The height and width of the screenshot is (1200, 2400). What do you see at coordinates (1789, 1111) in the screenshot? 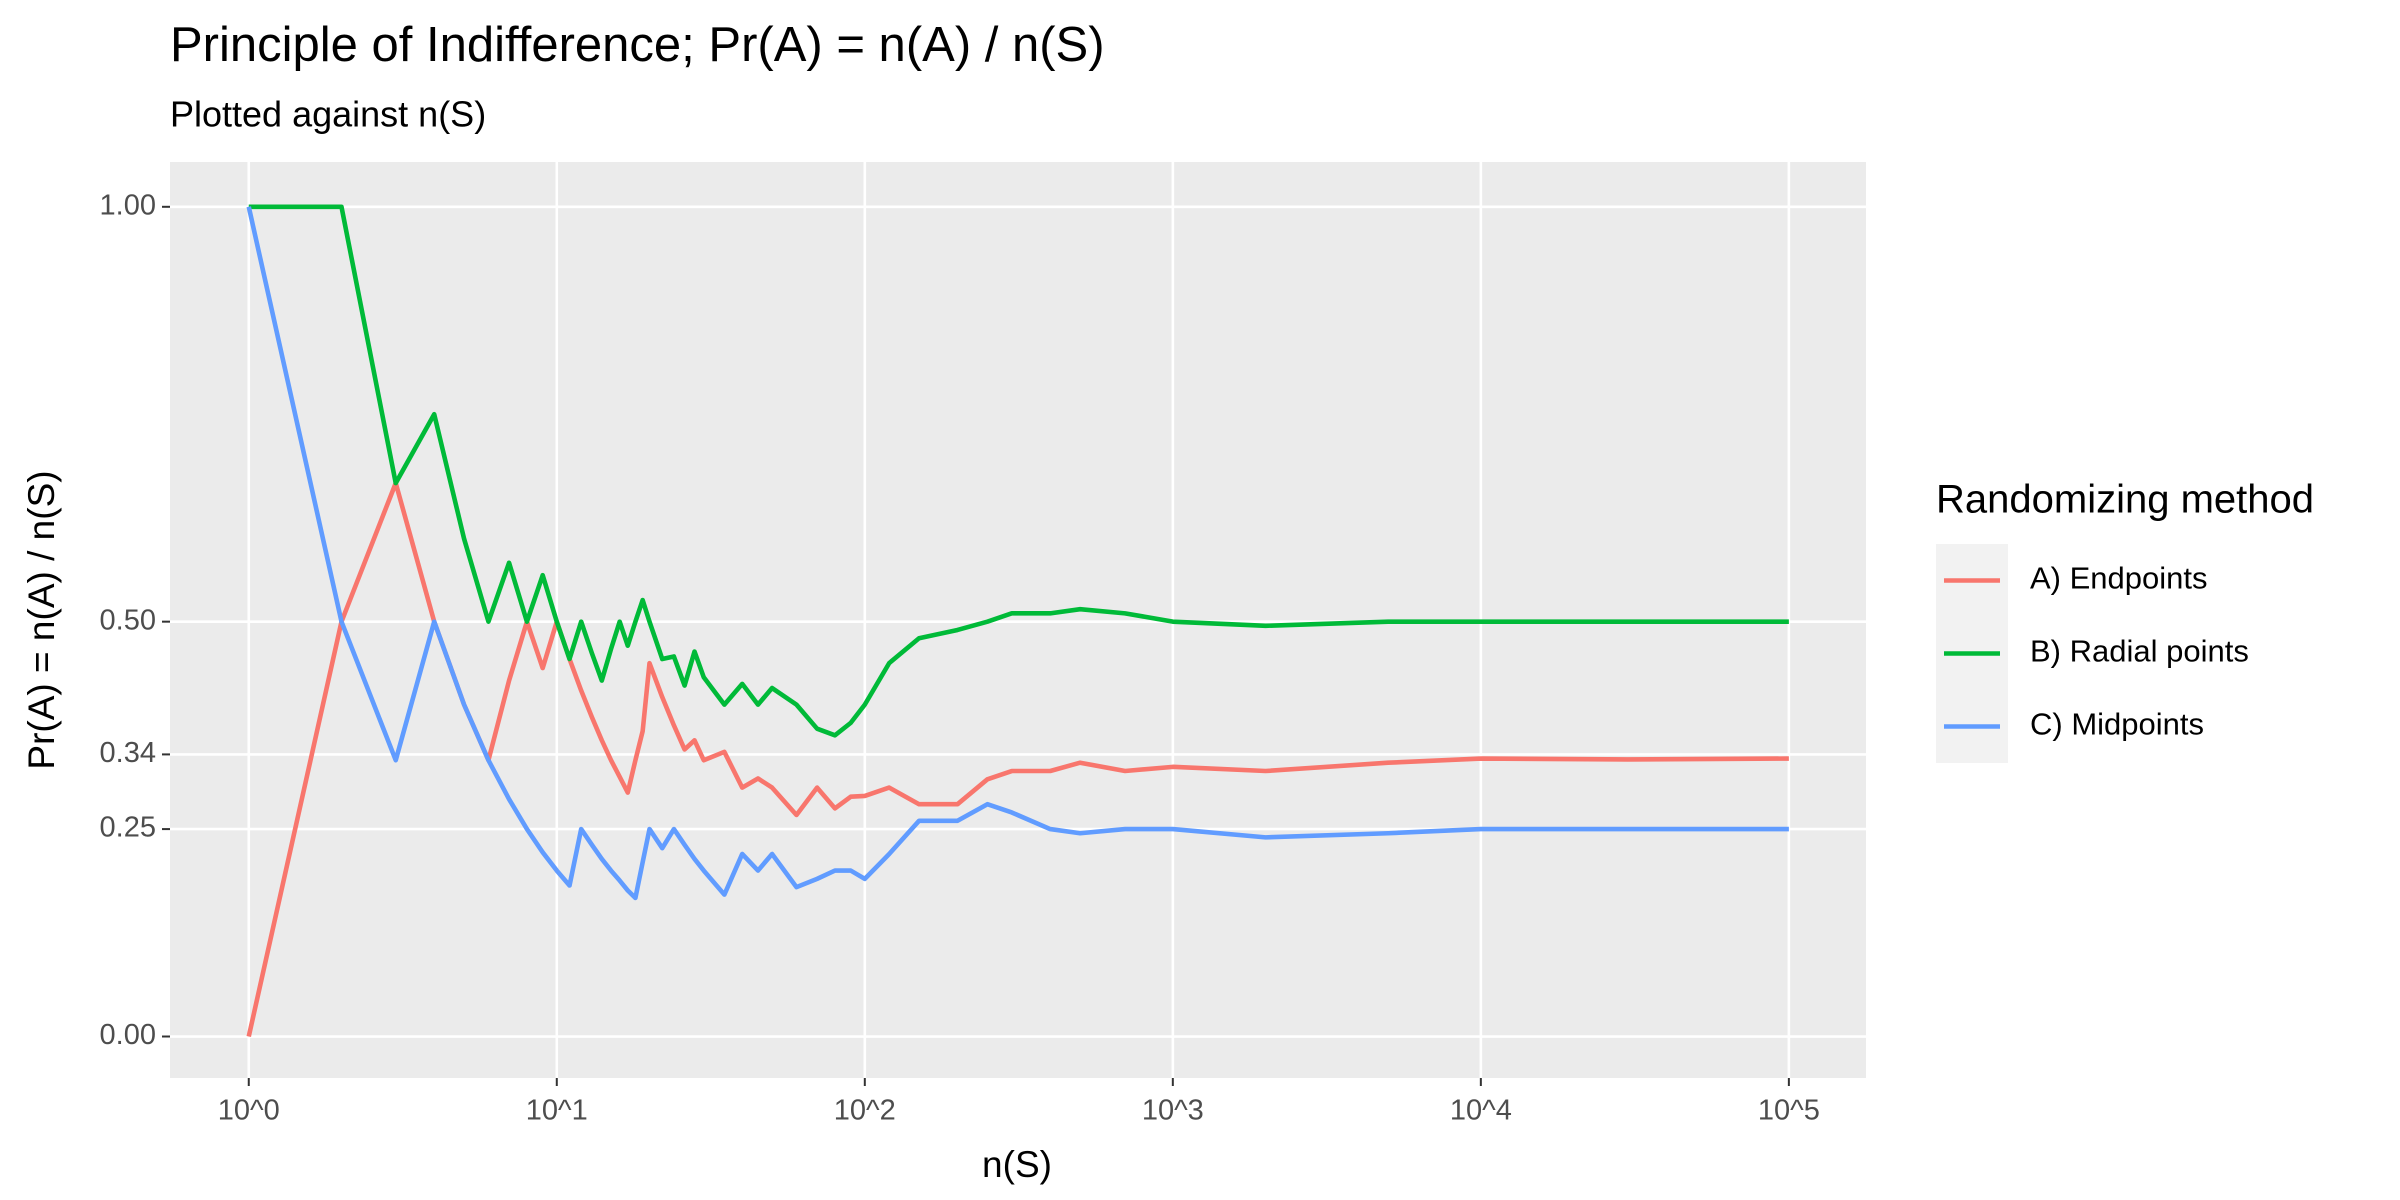
I see `x-tick-label: 10^5` at bounding box center [1789, 1111].